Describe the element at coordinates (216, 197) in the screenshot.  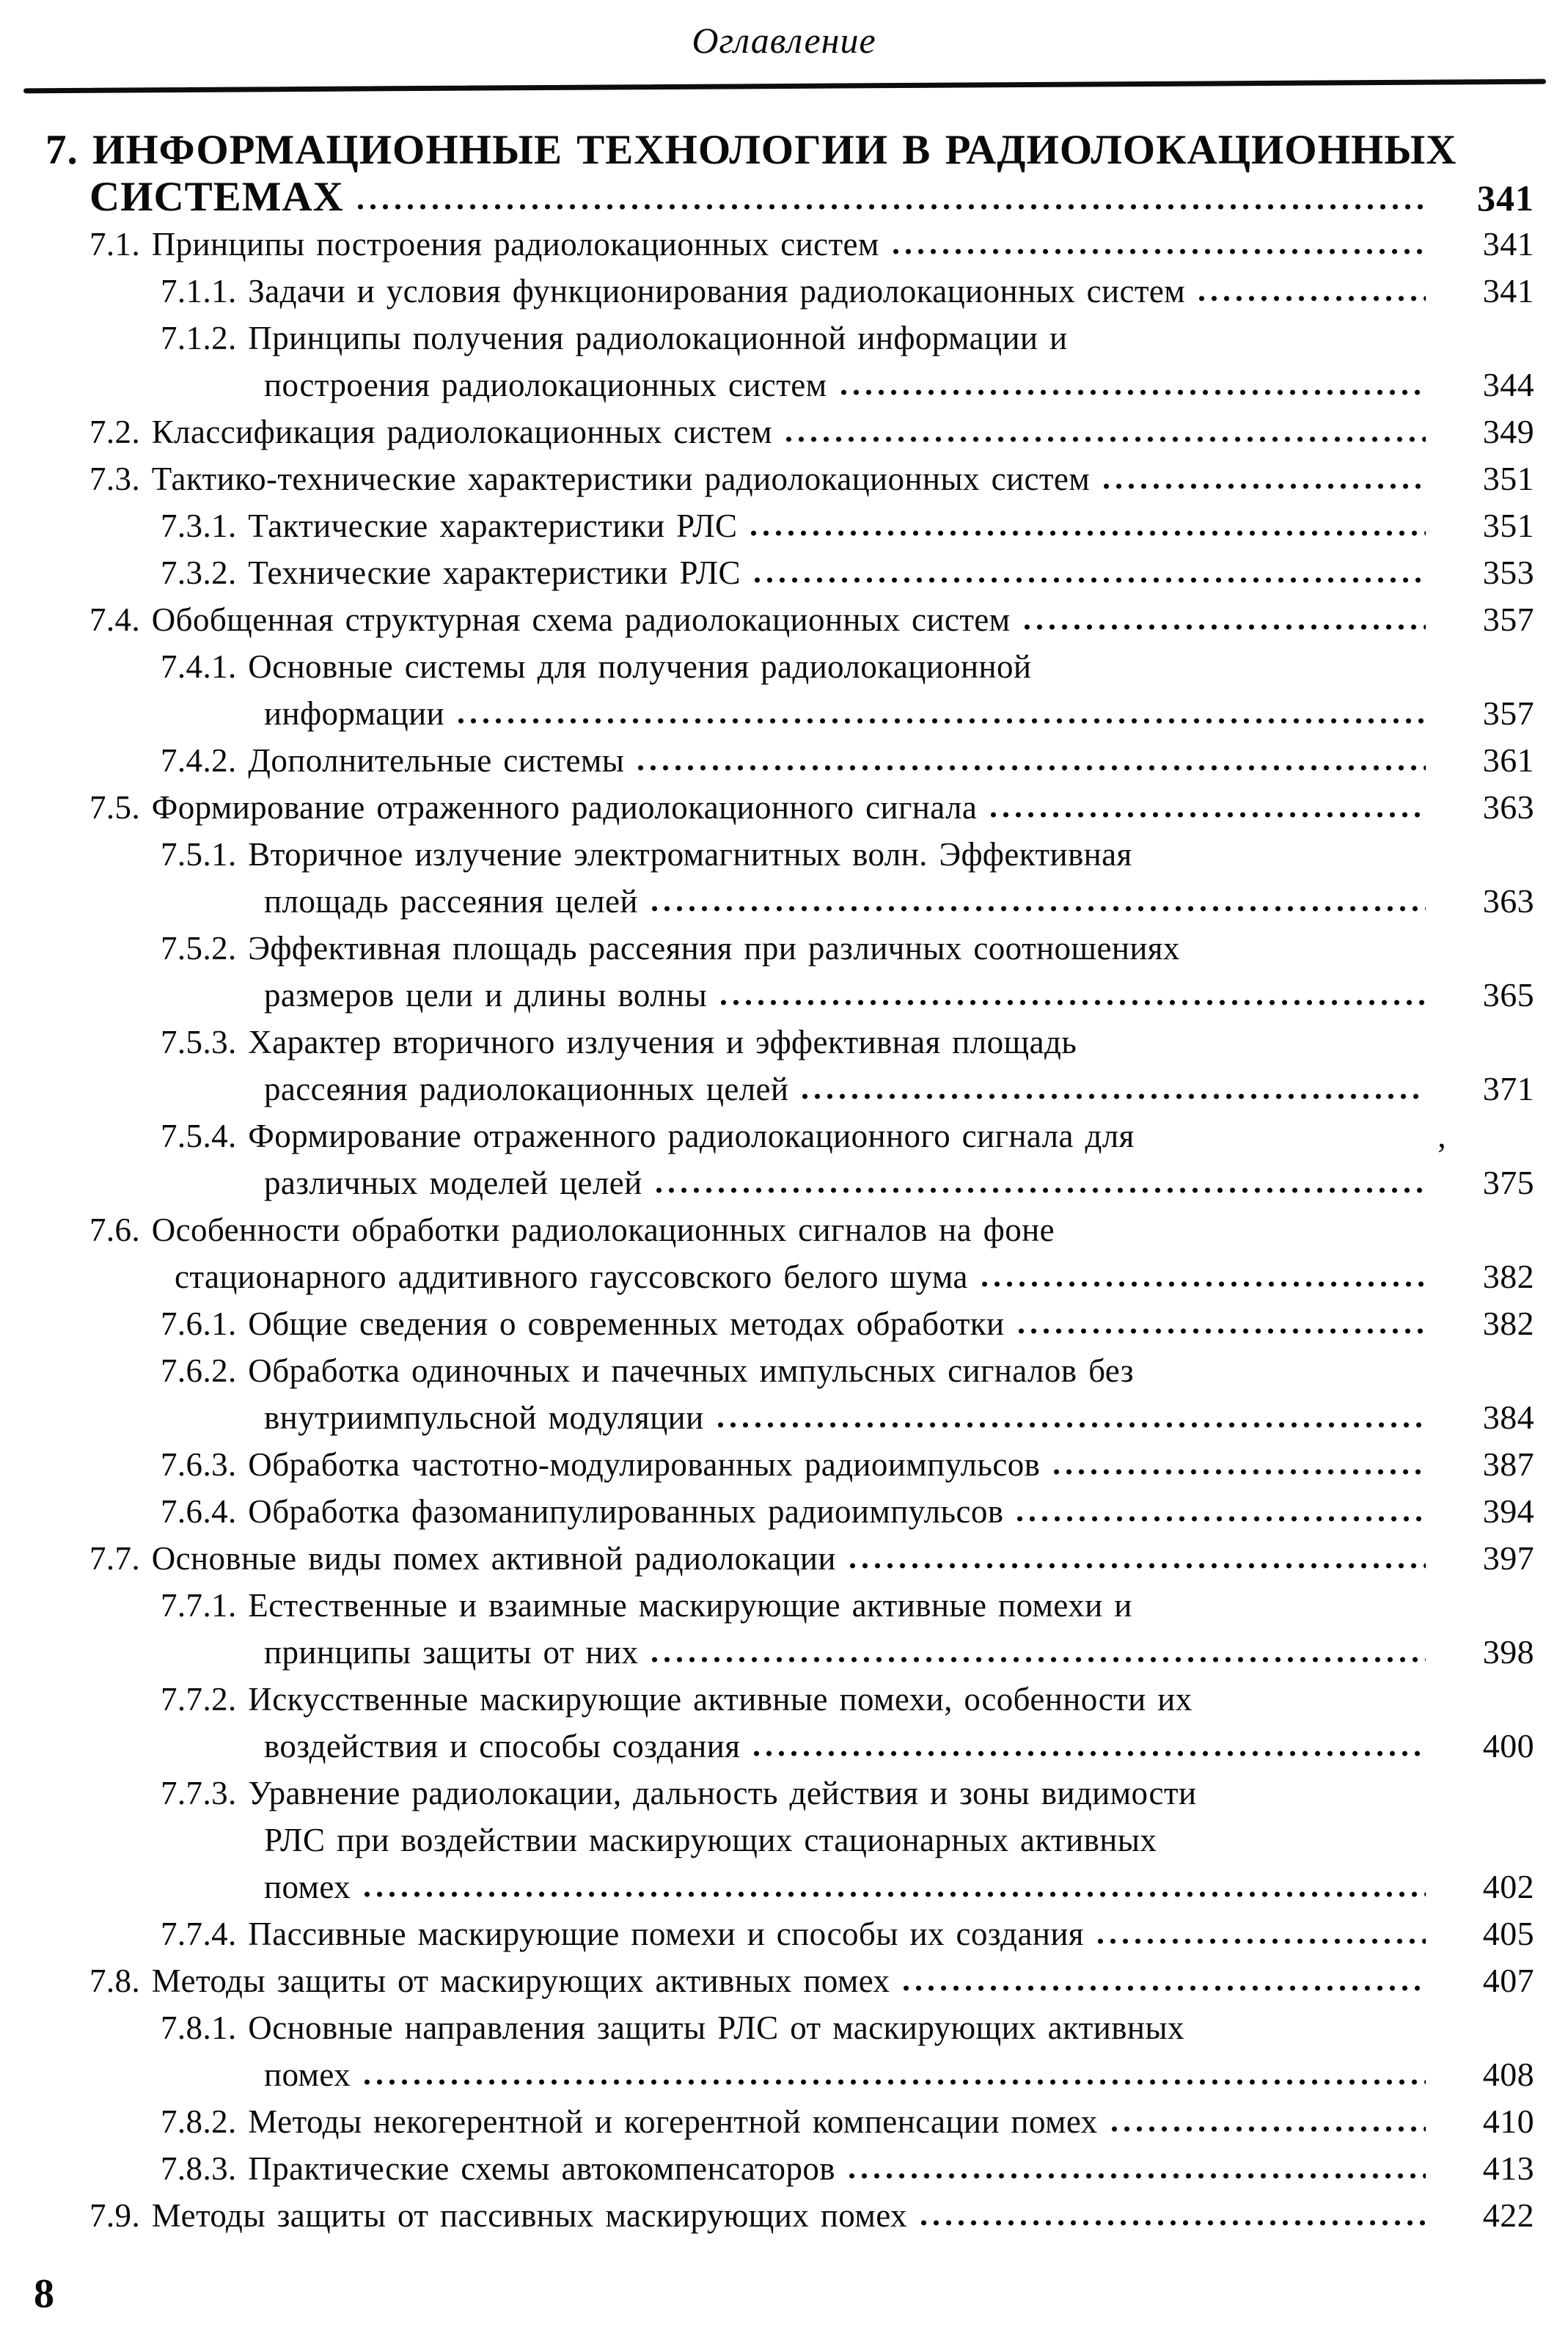
I see `toc-entry-text: СИСТЕМАХ` at that location.